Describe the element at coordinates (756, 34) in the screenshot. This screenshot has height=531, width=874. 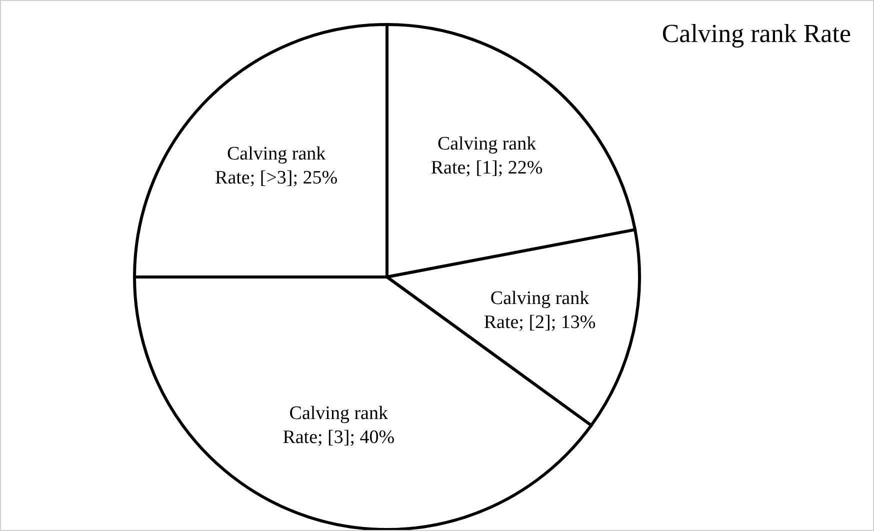
I see `text: Calving rank Rate` at that location.